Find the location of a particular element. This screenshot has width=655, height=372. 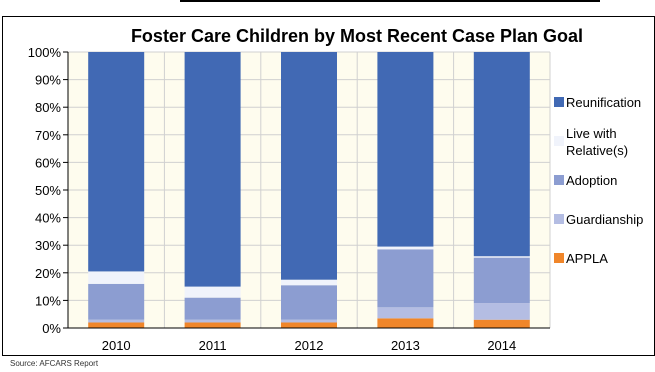

bar-segment-reunification-2014 is located at coordinates (501, 154).